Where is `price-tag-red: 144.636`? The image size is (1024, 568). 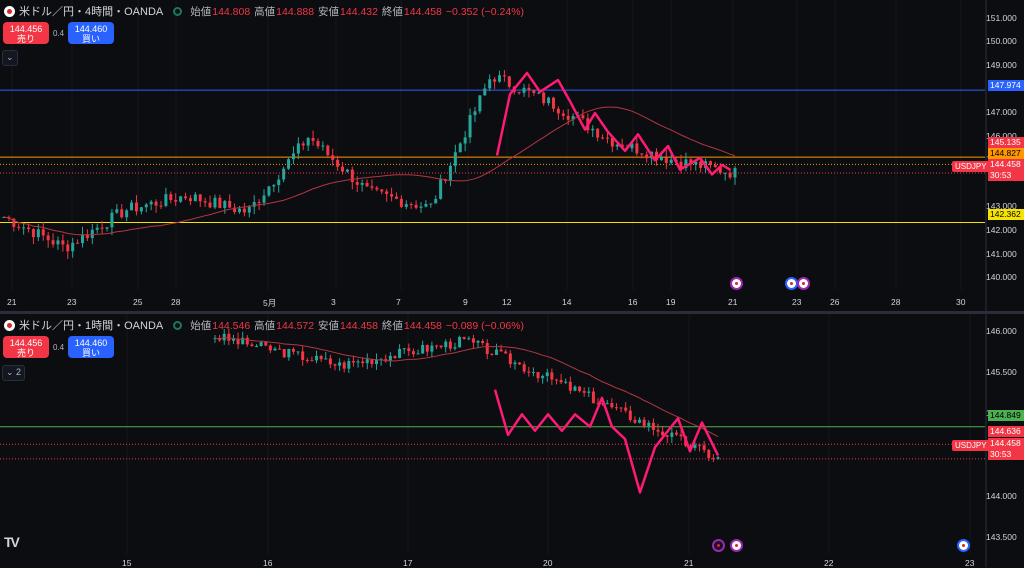
price-tag-red: 144.636 is located at coordinates (1006, 431).